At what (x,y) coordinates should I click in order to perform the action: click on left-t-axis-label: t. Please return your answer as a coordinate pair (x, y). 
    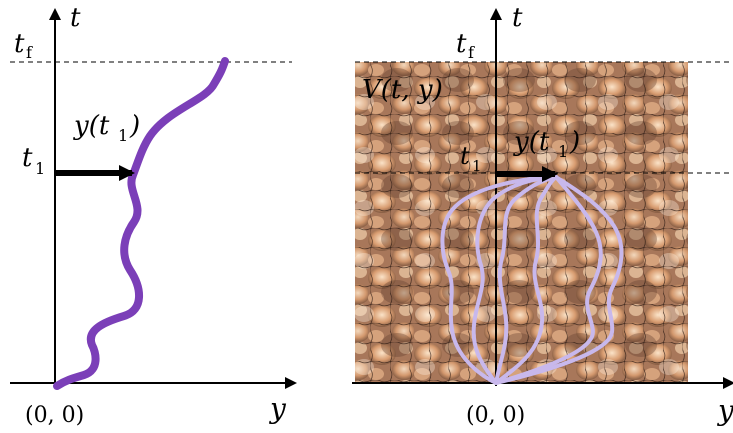
    Looking at the image, I should click on (75, 18).